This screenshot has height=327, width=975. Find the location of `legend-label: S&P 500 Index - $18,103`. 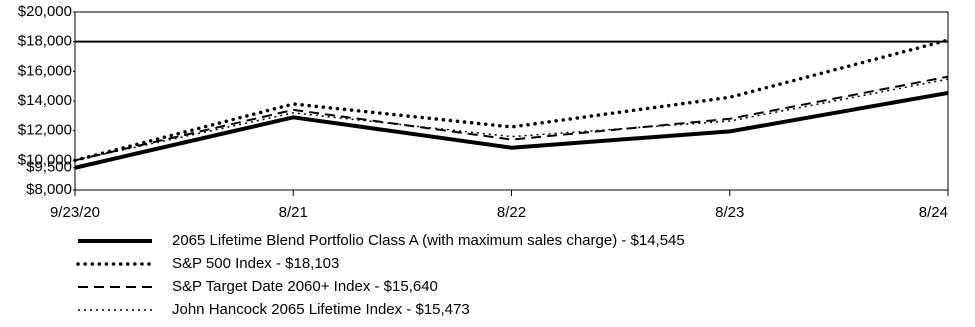

legend-label: S&P 500 Index - $18,103 is located at coordinates (255, 263).